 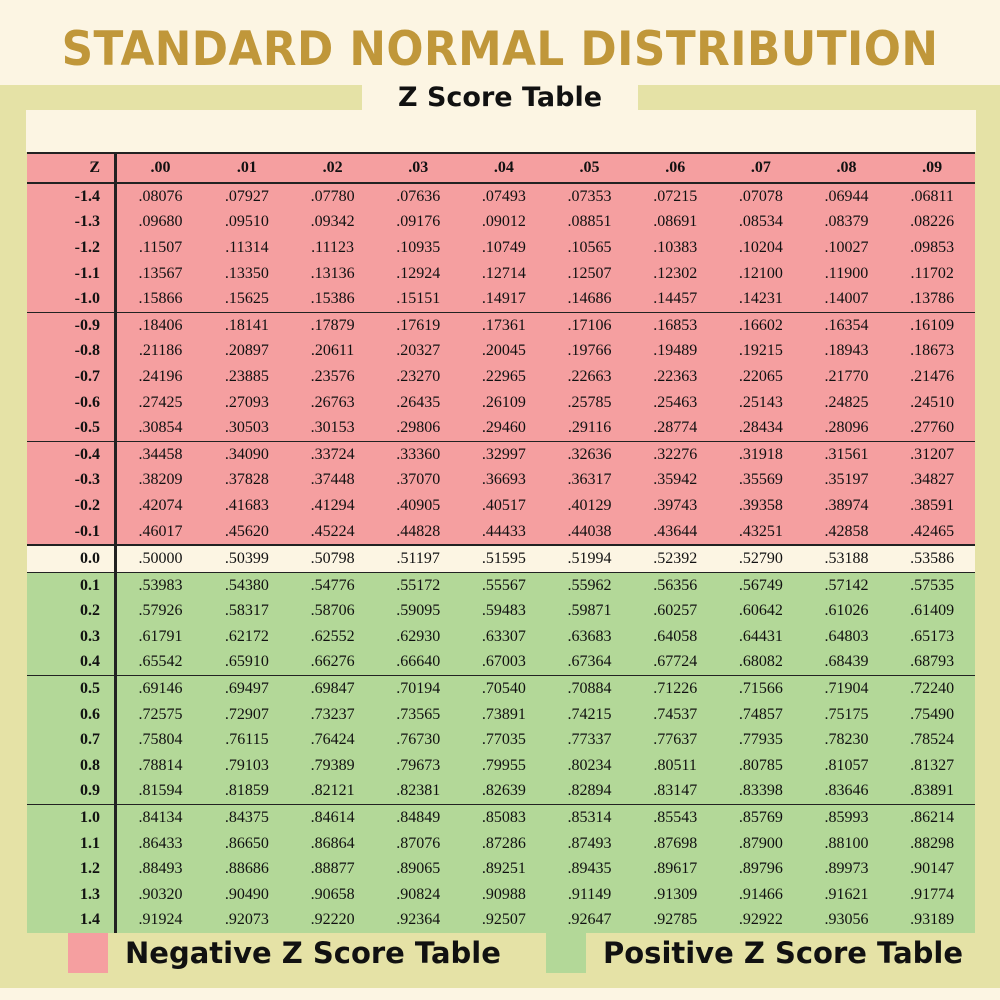 What do you see at coordinates (760, 325) in the screenshot?
I see `probability-cell: .16602` at bounding box center [760, 325].